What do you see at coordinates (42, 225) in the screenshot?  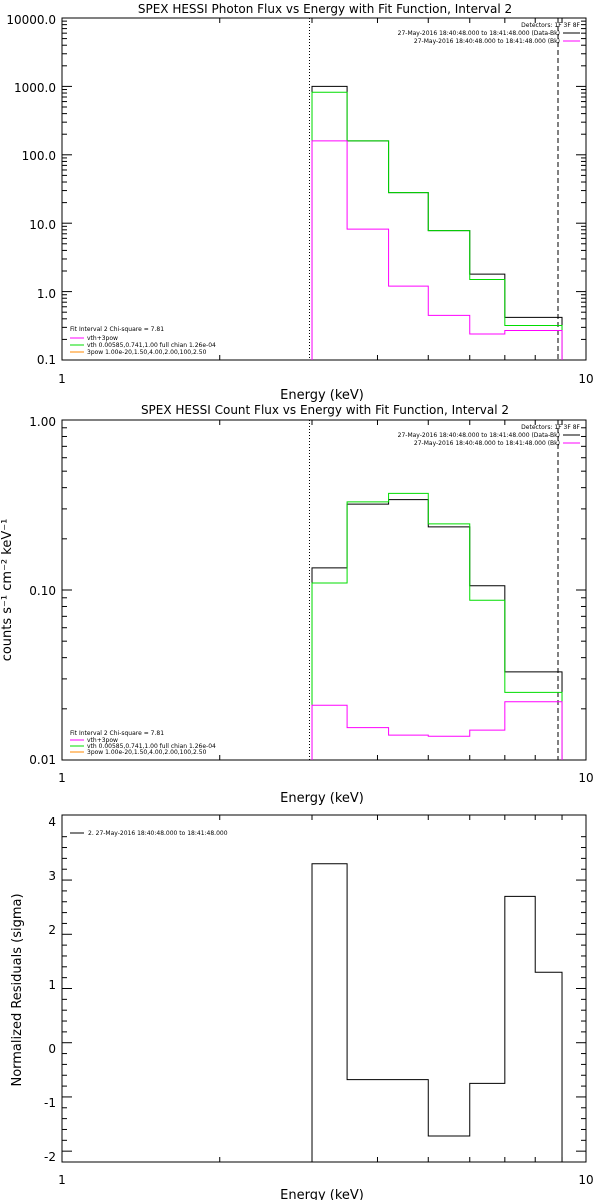 I see `panel1-ytick-10: 10.0` at bounding box center [42, 225].